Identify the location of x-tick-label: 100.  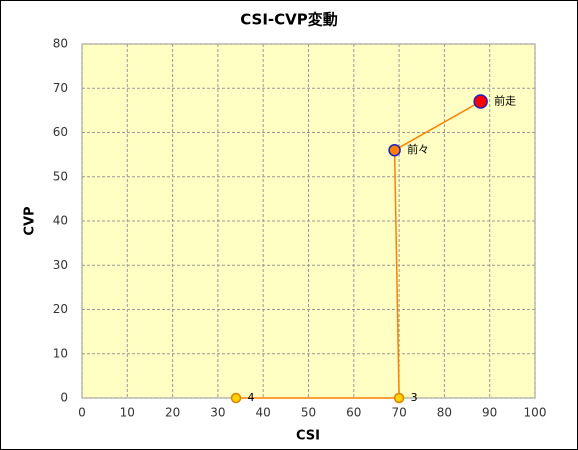
(535, 413).